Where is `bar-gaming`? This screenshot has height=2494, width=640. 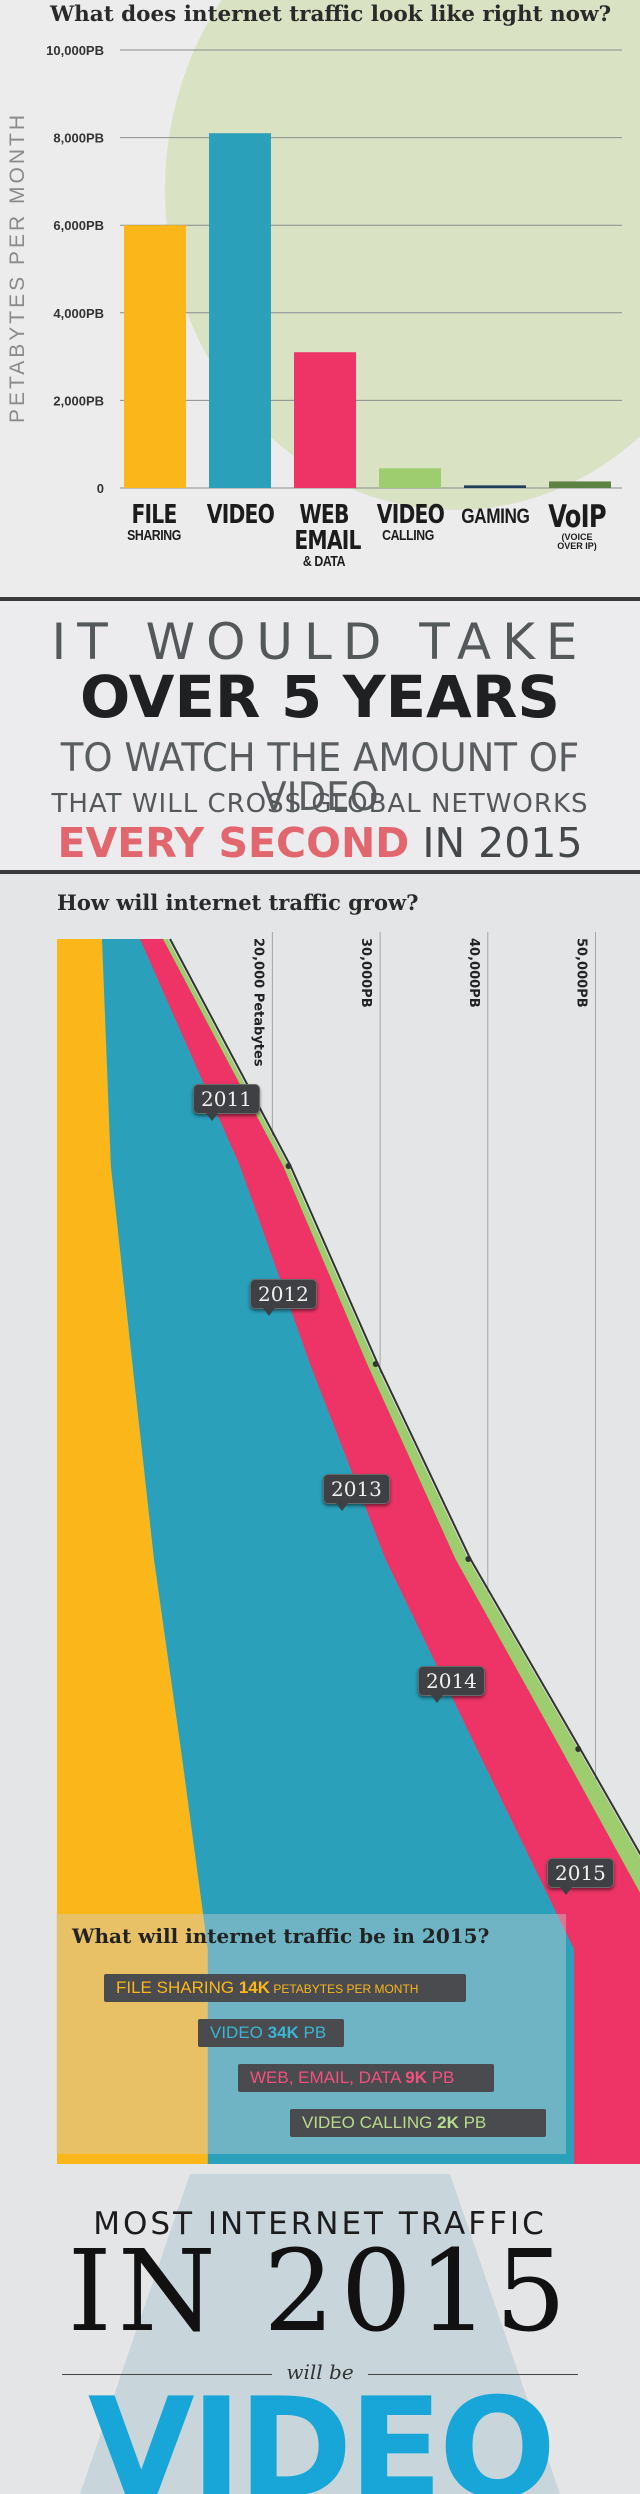 bar-gaming is located at coordinates (495, 486).